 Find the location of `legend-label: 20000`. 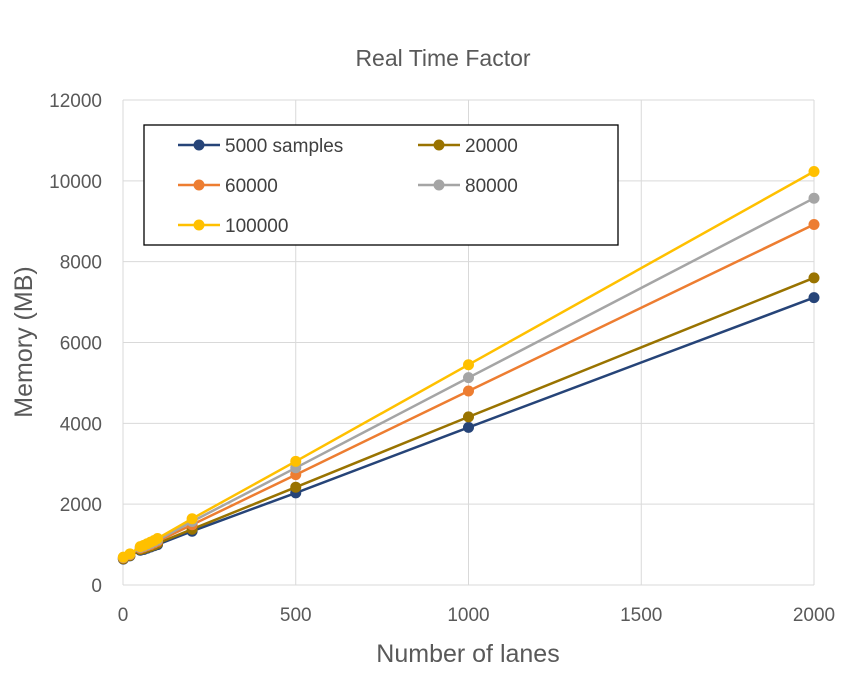

legend-label: 20000 is located at coordinates (491, 146).